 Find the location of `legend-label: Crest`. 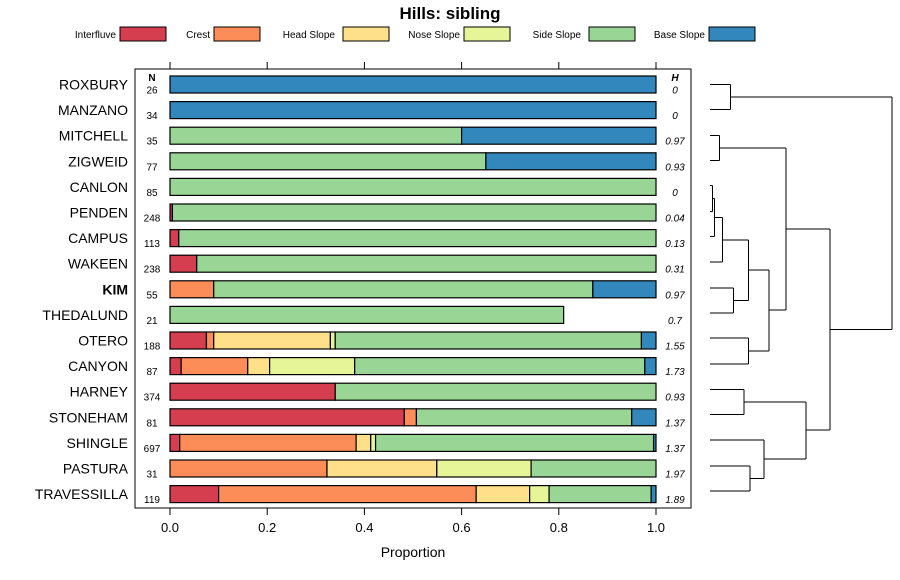

legend-label: Crest is located at coordinates (198, 35).